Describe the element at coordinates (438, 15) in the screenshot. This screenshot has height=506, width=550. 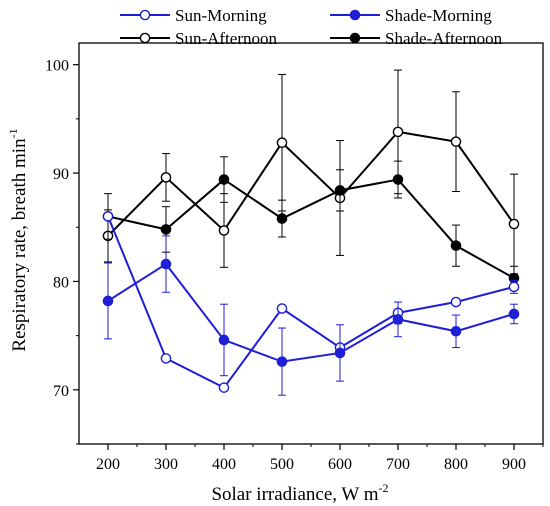
I see `legend-label-shade-morning: Shade-Morning` at that location.